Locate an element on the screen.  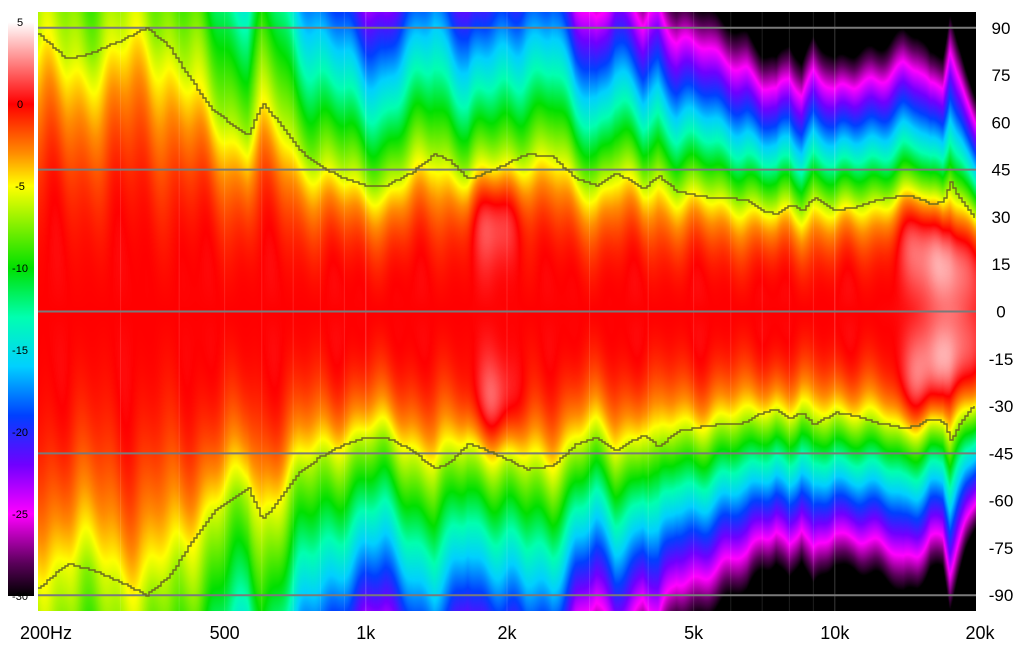
y-tick-label: -60 is located at coordinates (1001, 501).